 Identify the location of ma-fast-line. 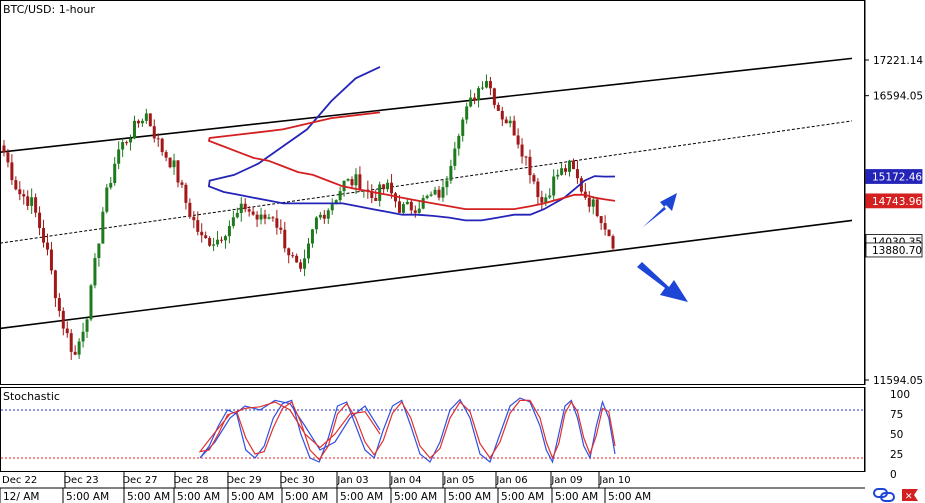
(411, 144).